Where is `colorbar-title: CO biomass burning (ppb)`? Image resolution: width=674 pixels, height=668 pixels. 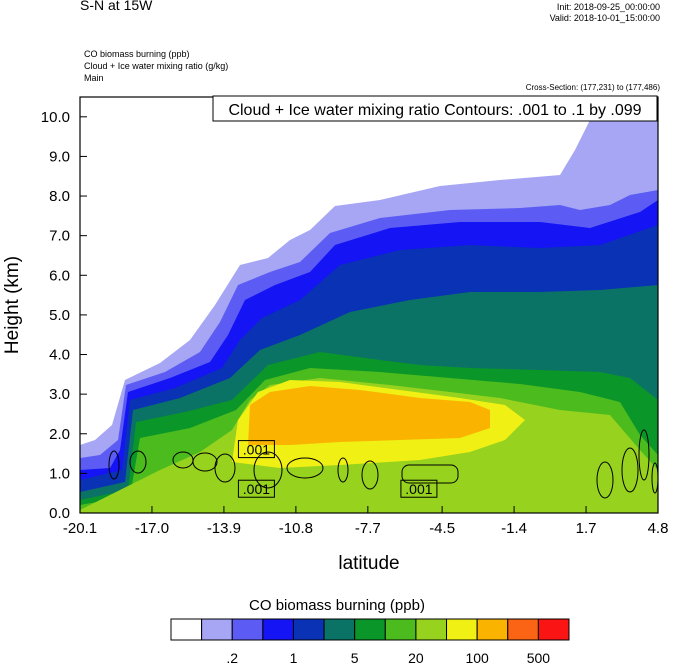 colorbar-title: CO biomass burning (ppb) is located at coordinates (337, 605).